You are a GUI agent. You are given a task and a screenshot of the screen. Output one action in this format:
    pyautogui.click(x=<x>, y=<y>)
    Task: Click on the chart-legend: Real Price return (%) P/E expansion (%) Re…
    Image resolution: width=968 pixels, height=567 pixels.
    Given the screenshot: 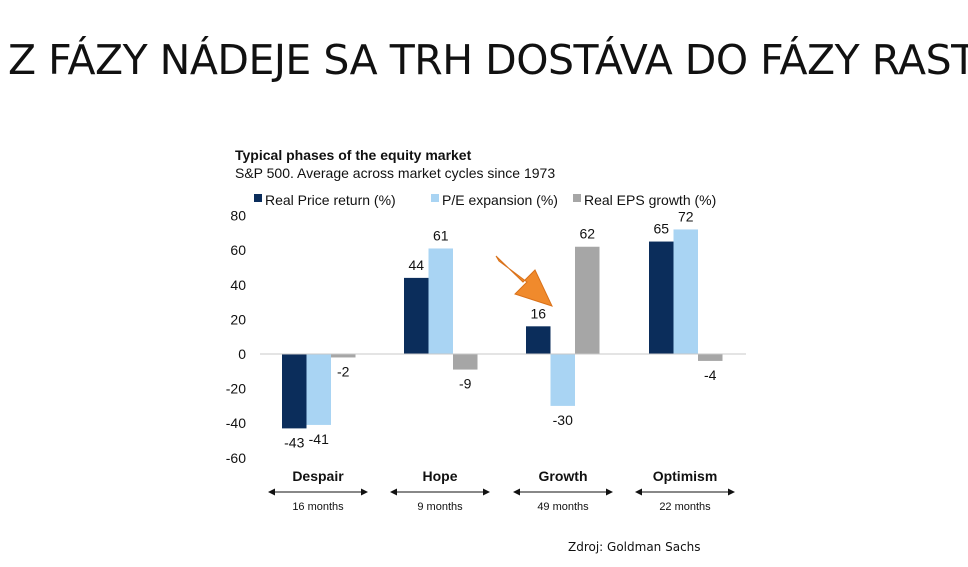 What is the action you would take?
    pyautogui.click(x=485, y=200)
    